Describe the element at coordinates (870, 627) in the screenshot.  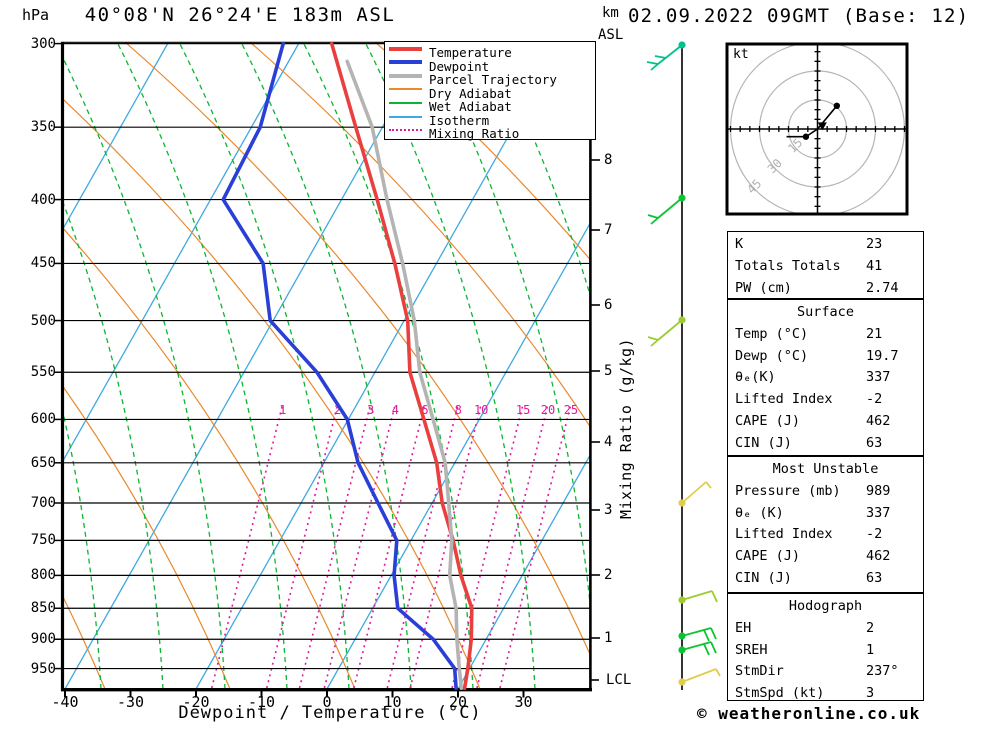
I see `table-row-value: 2` at that location.